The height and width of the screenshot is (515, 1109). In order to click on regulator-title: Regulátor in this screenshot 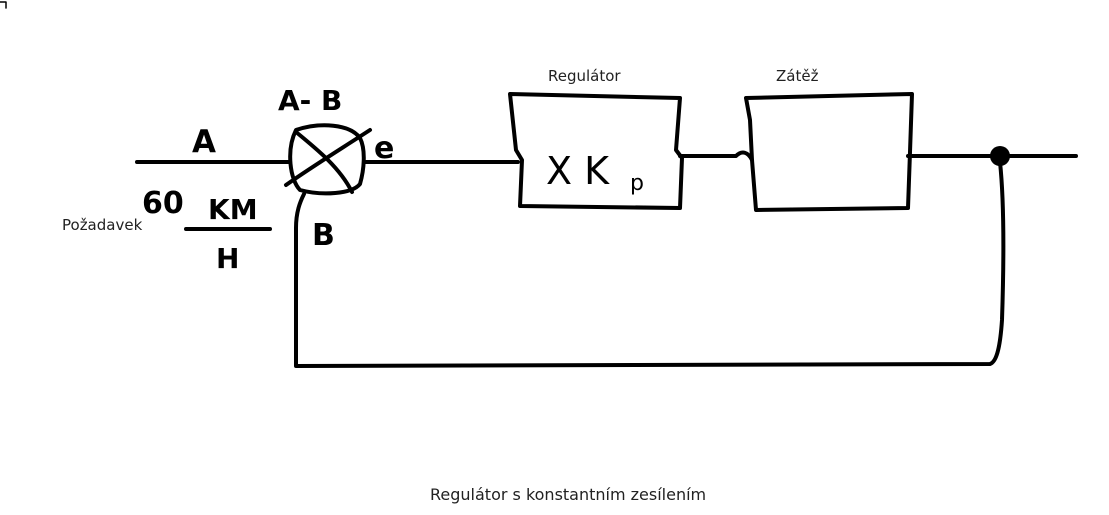, I will do `click(584, 76)`.